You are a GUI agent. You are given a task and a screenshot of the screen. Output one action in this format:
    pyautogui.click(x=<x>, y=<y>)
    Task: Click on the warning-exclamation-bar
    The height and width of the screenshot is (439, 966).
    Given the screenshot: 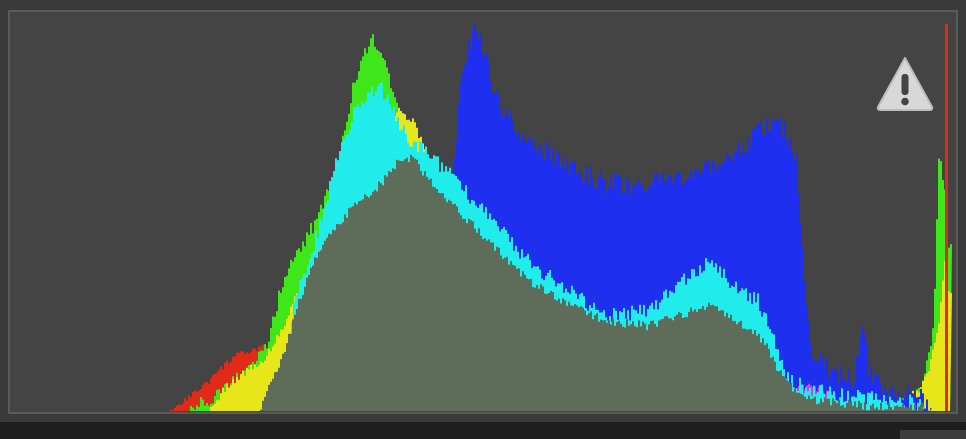 What is the action you would take?
    pyautogui.click(x=905, y=84)
    